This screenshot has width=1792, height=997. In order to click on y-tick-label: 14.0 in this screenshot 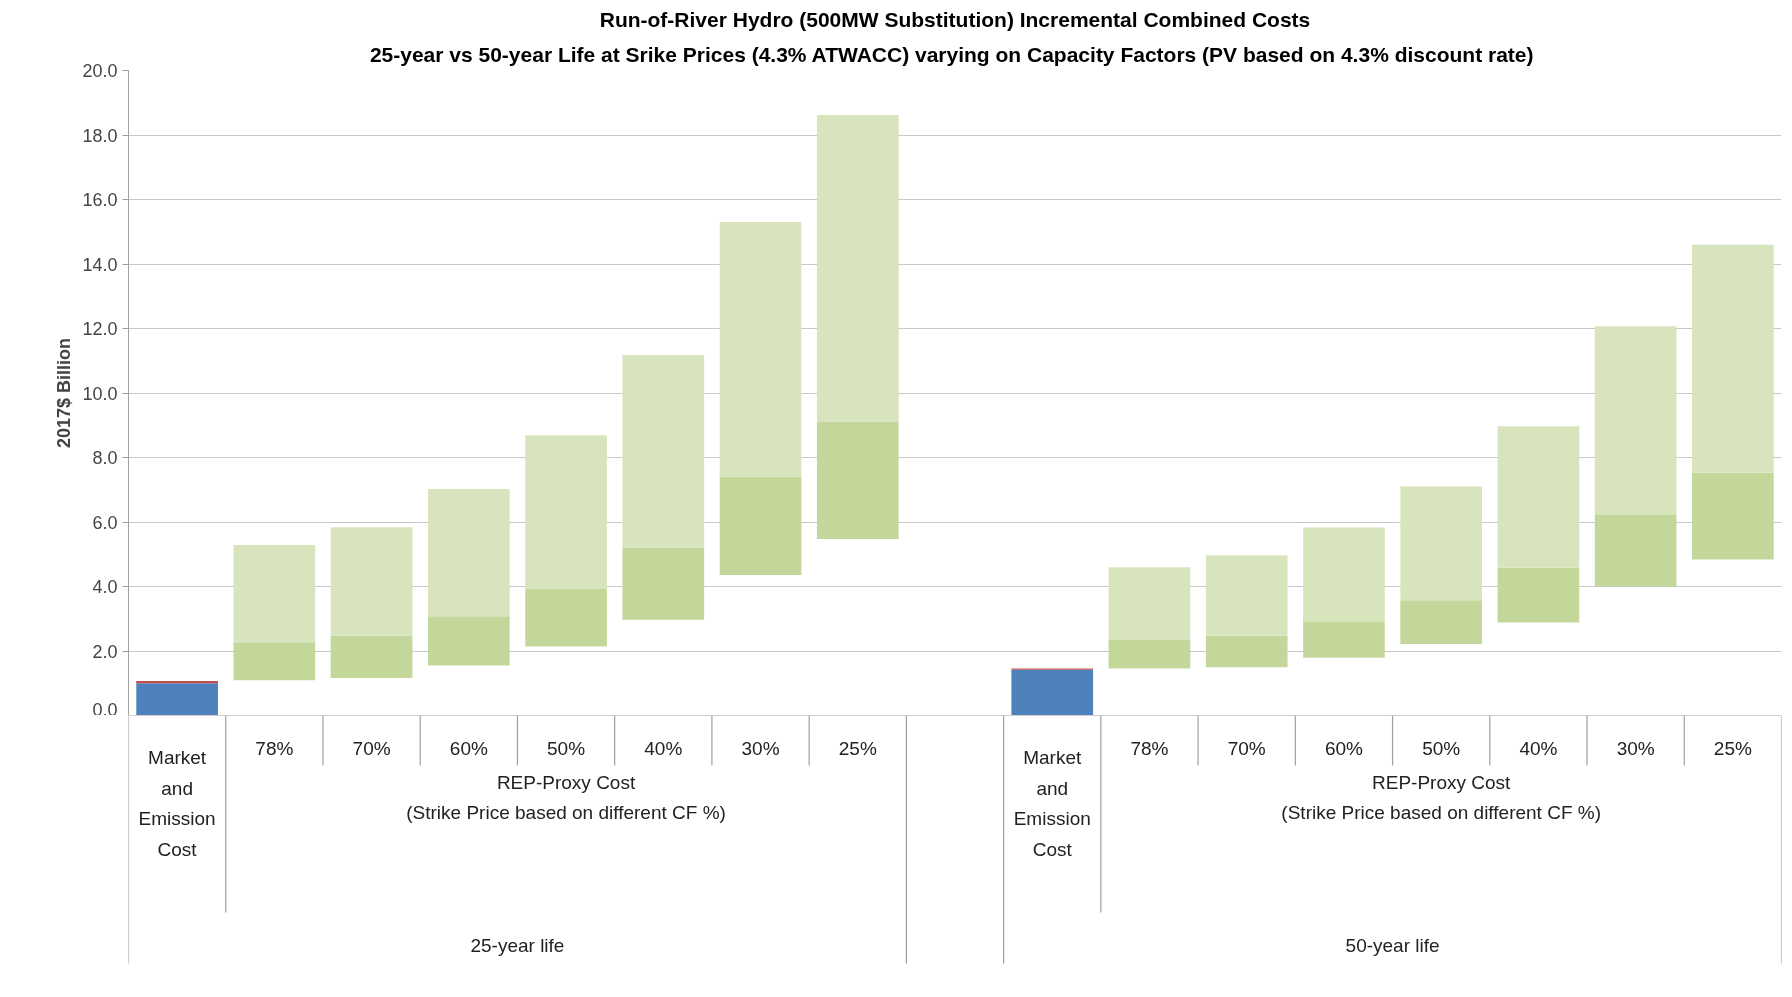, I will do `click(100, 264)`.